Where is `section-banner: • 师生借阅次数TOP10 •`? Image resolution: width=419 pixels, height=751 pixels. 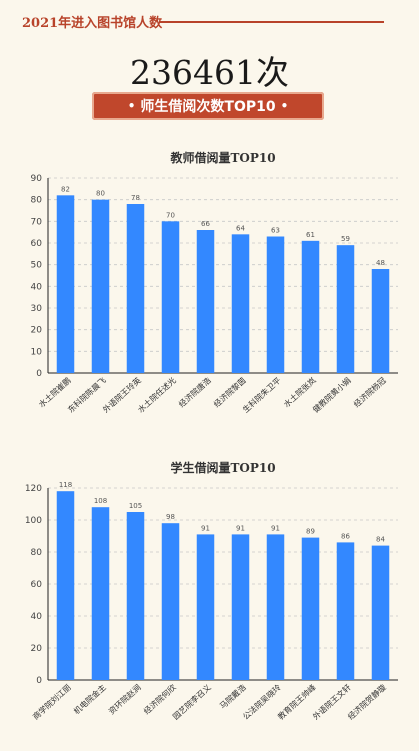
section-banner: • 师生借阅次数TOP10 • is located at coordinates (208, 106).